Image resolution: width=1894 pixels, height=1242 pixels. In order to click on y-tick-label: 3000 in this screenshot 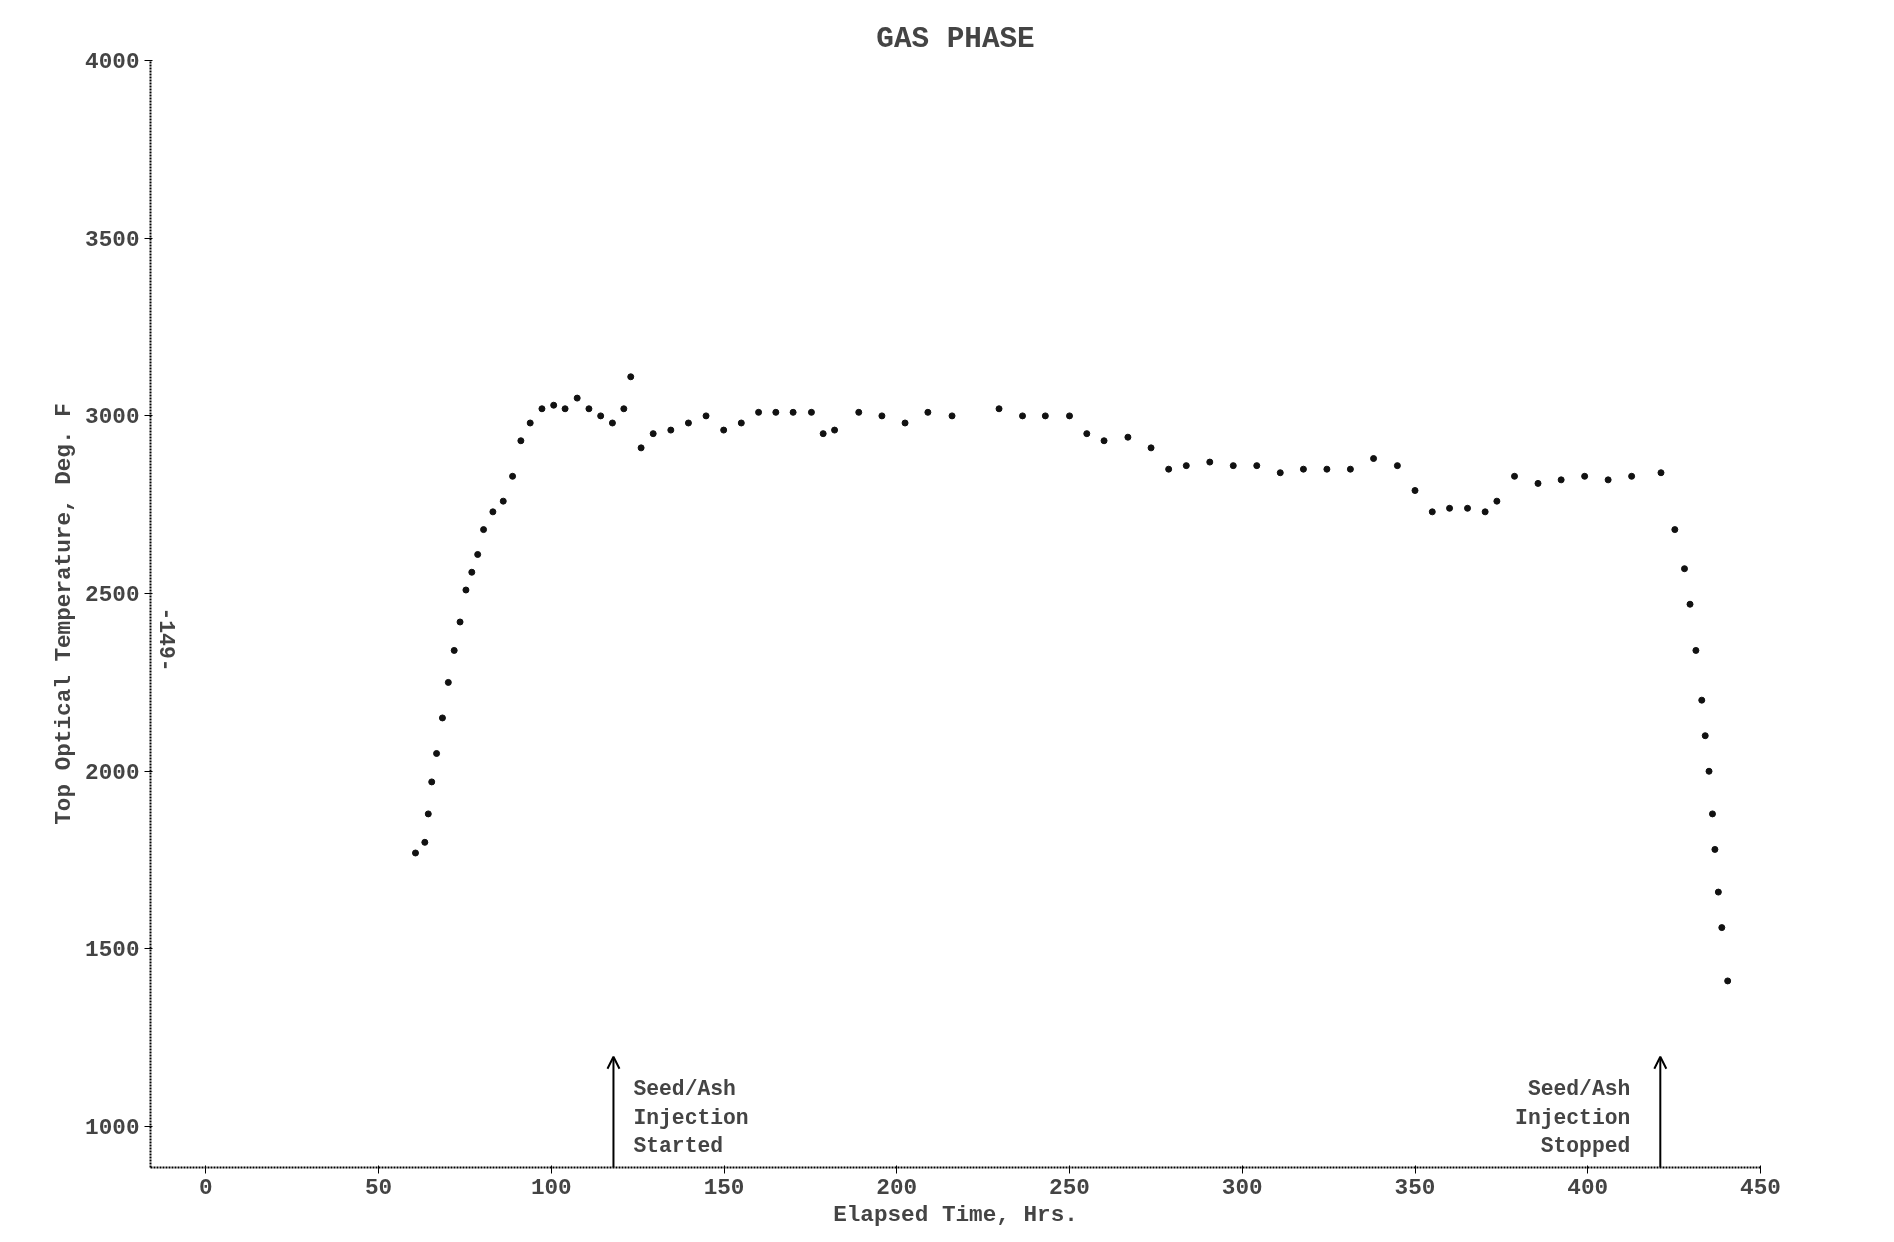, I will do `click(112, 417)`.